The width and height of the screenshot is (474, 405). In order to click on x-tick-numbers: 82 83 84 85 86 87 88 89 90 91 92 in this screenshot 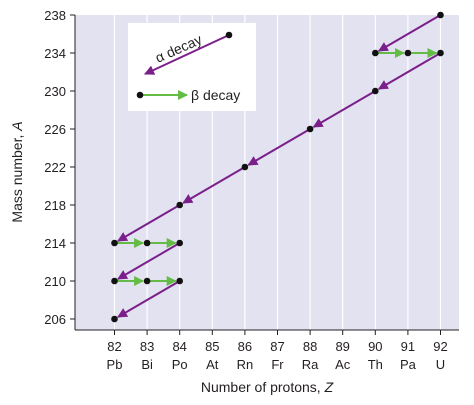, I will do `click(277, 346)`.